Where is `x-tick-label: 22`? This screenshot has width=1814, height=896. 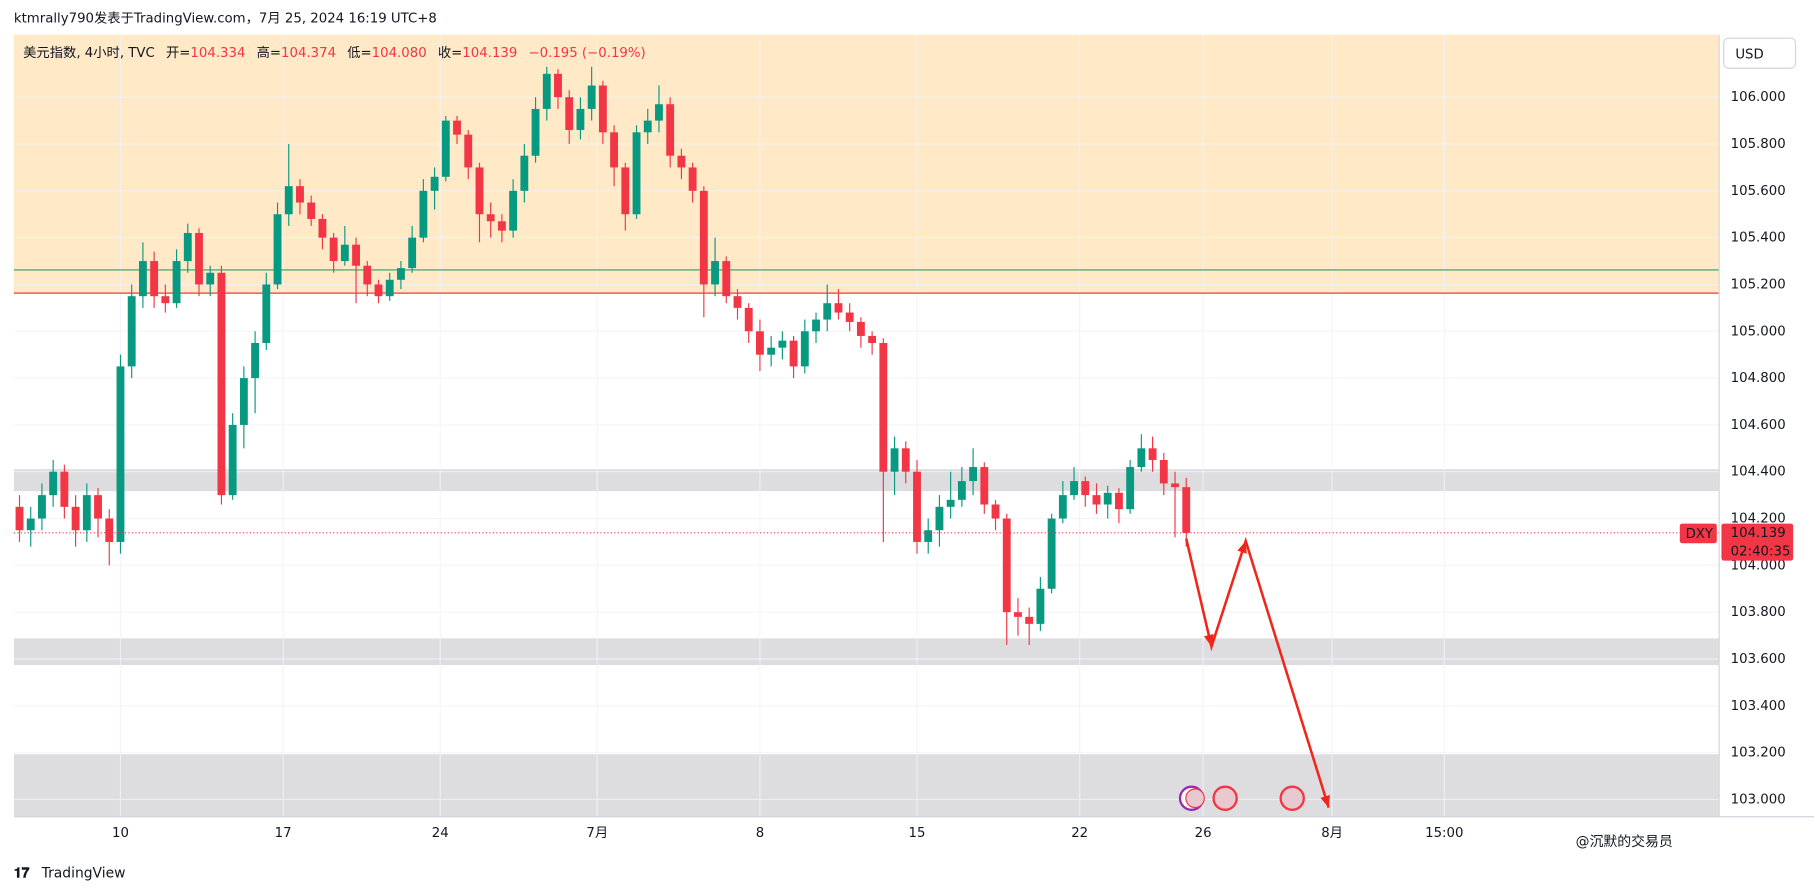 x-tick-label: 22 is located at coordinates (1079, 833).